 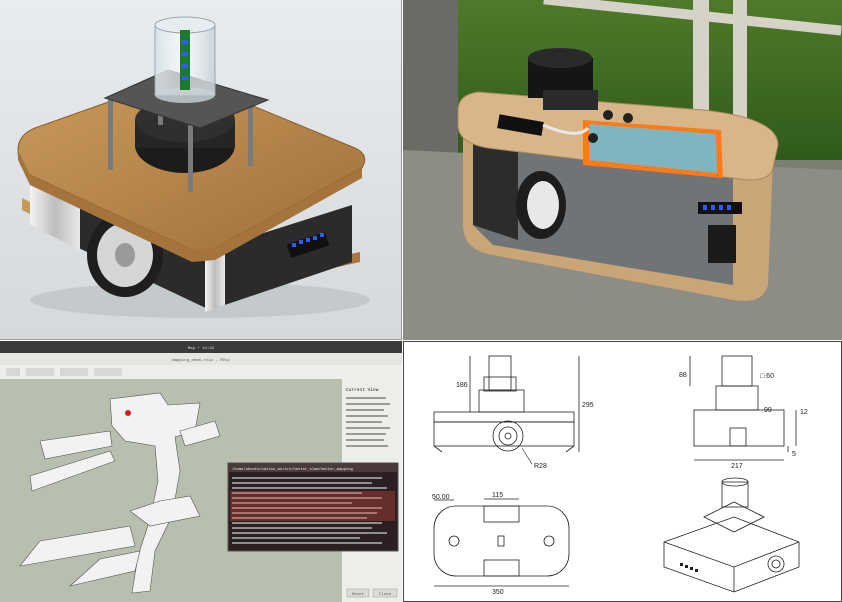 What do you see at coordinates (308, 245) in the screenshot?
I see `led-strip` at bounding box center [308, 245].